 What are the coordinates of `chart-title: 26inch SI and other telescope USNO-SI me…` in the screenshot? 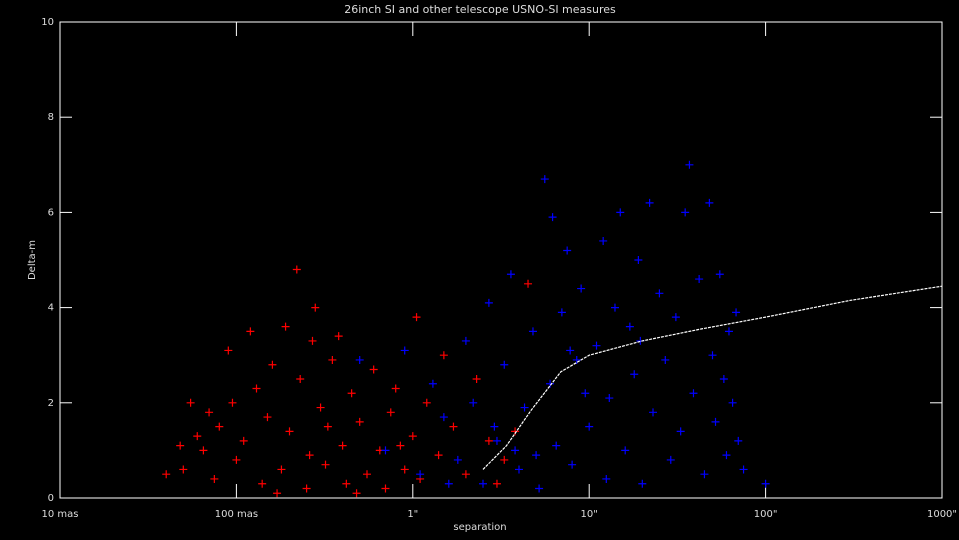 It's located at (480, 9).